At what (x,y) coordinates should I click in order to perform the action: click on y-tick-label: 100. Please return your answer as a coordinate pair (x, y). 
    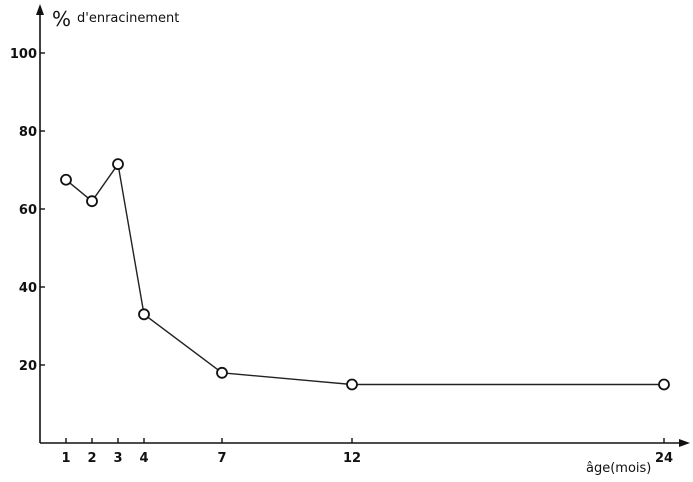
    Looking at the image, I should click on (23, 54).